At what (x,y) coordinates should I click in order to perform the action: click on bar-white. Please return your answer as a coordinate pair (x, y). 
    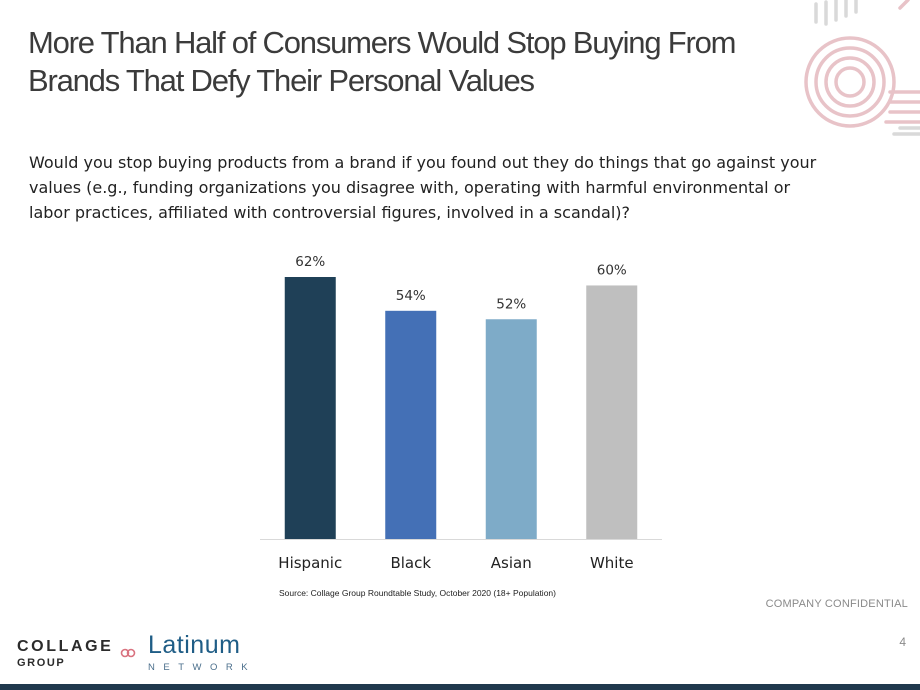
    Looking at the image, I should click on (612, 412).